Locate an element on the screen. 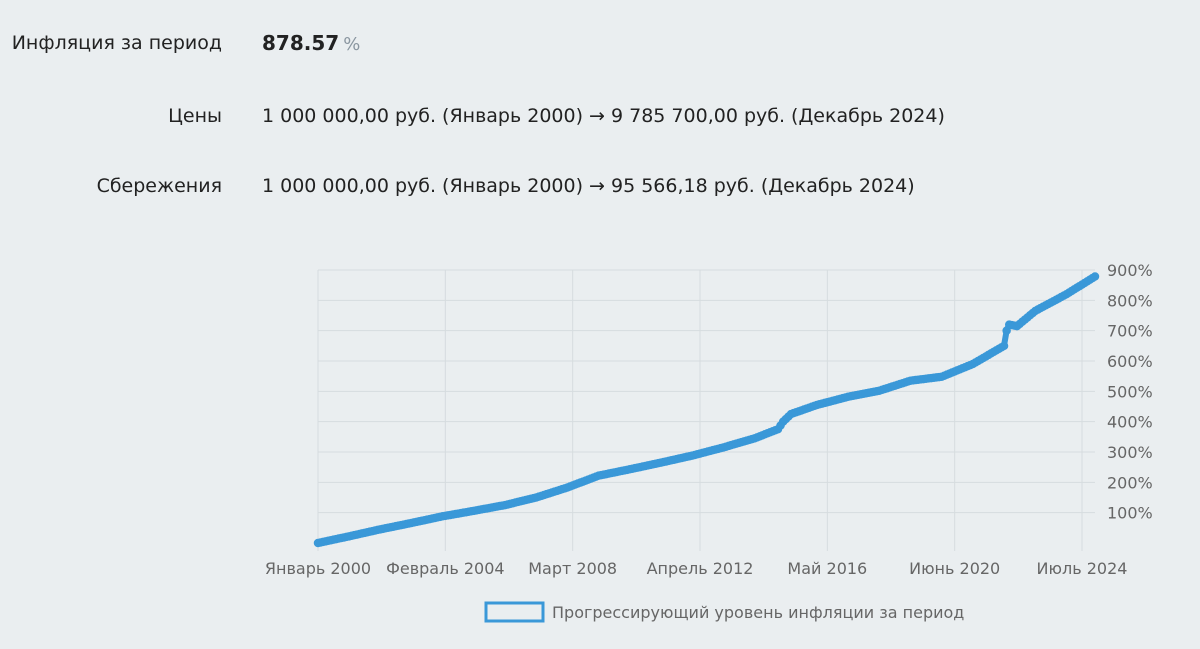 Image resolution: width=1200 pixels, height=649 pixels. y-tick-label: 800% is located at coordinates (1130, 300).